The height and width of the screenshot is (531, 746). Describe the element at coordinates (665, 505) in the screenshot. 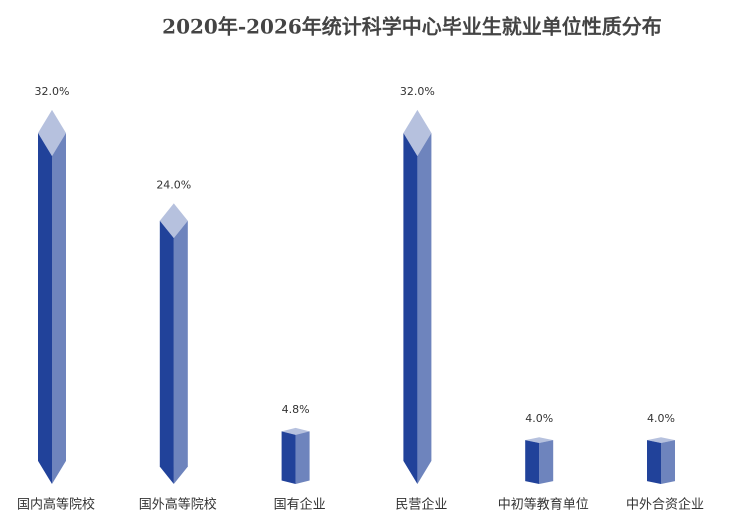

I see `x-tick-label: 中外合资企业` at that location.